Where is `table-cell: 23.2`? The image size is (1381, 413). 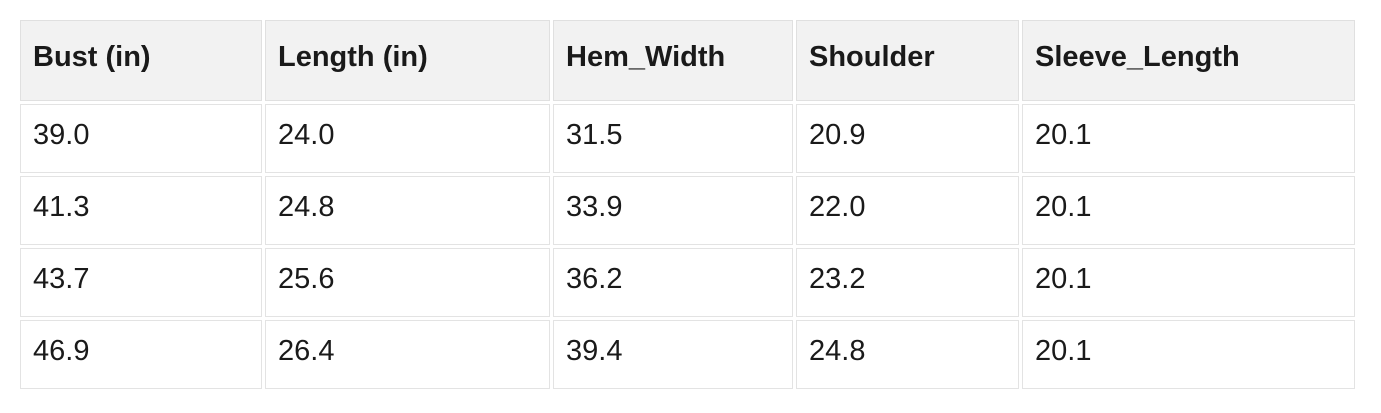
table-cell: 23.2 is located at coordinates (907, 282).